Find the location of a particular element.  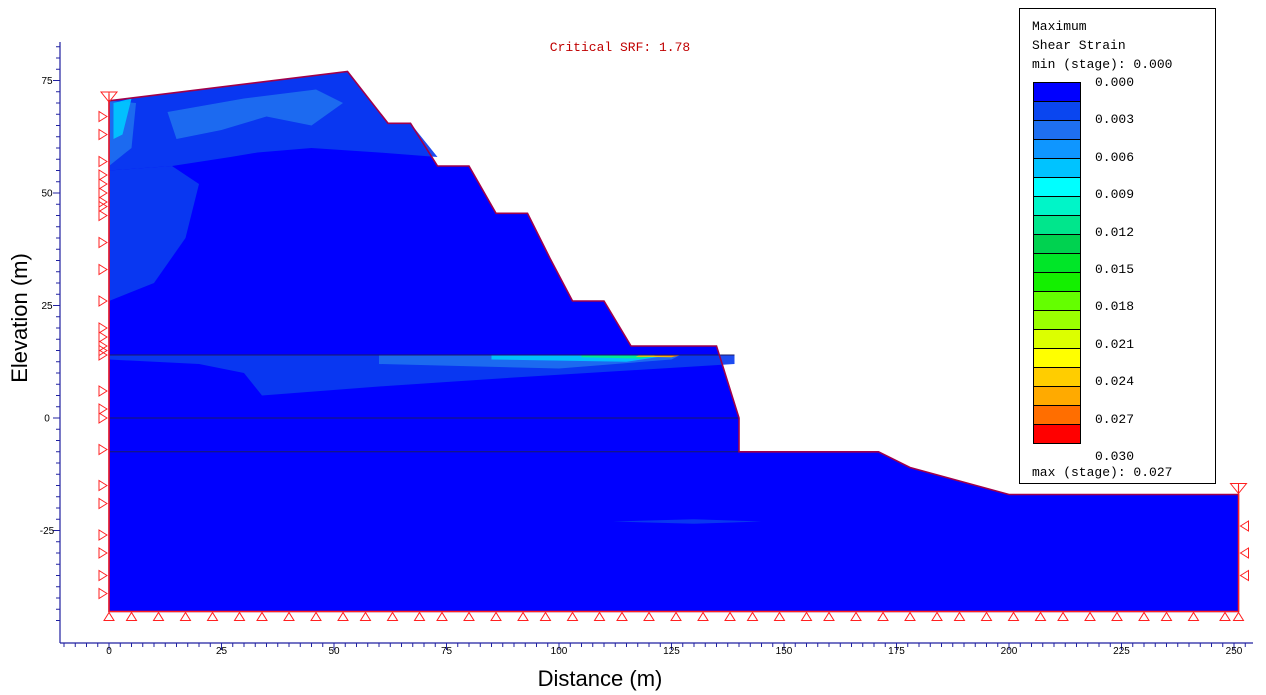

legend-value-label: 0.000 is located at coordinates (1115, 82).